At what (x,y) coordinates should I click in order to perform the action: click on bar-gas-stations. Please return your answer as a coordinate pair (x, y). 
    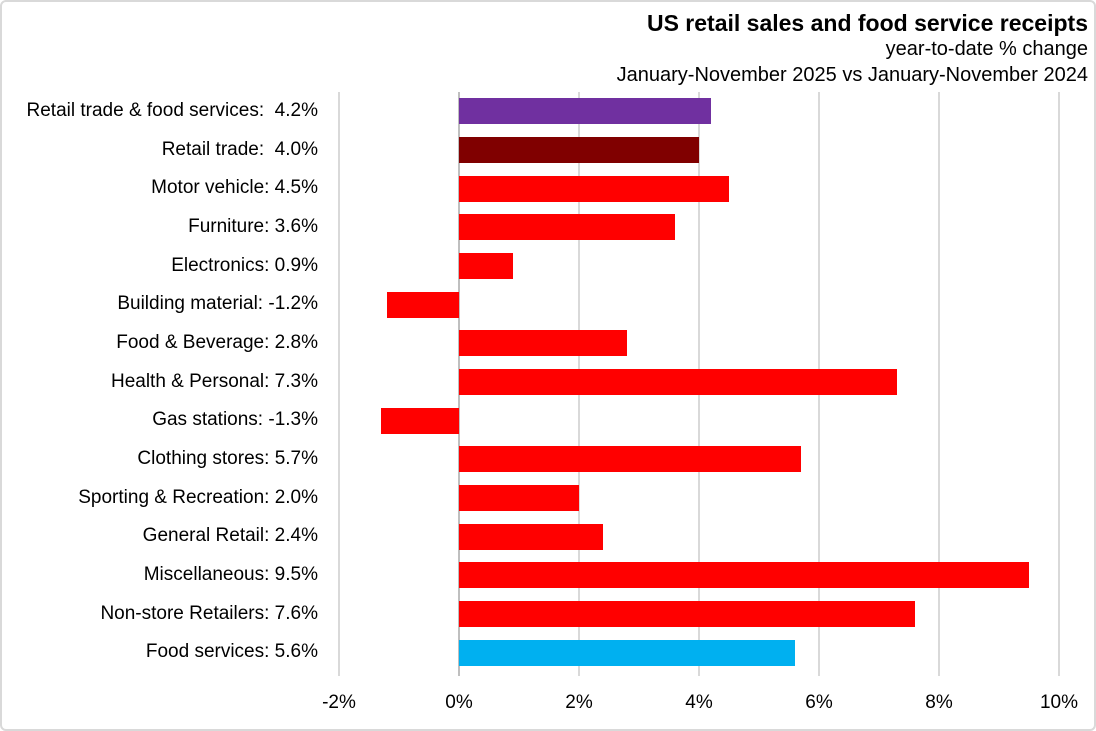
    Looking at the image, I should click on (420, 420).